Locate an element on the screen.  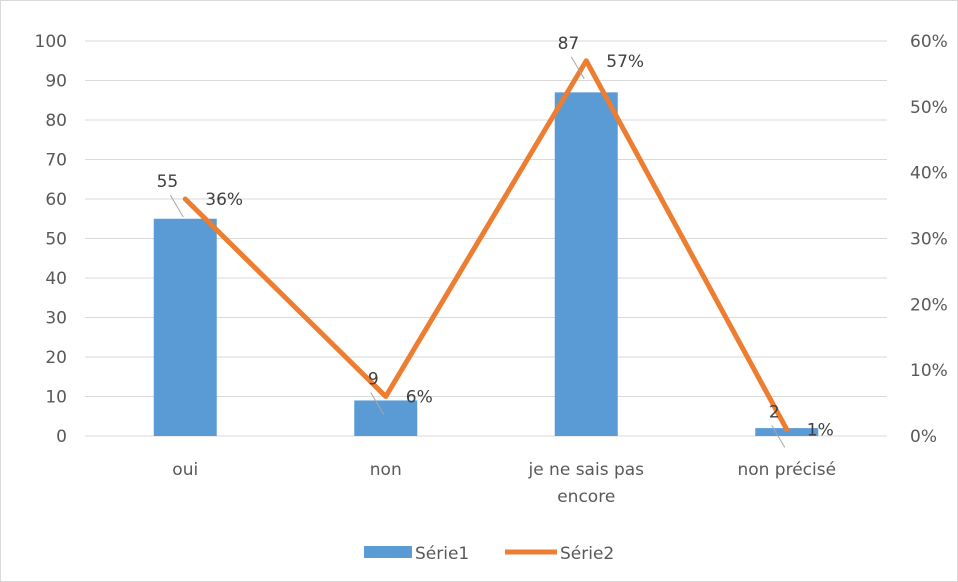
category-label: encore is located at coordinates (586, 497).